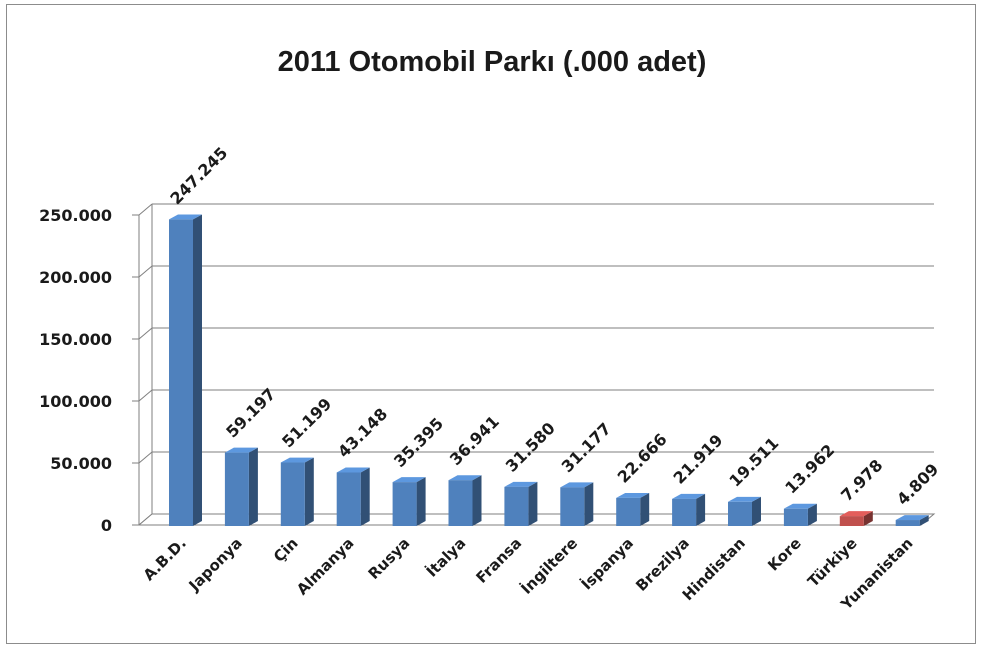 Image resolution: width=984 pixels, height=651 pixels. What do you see at coordinates (474, 440) in the screenshot?
I see `data-label: 36.941` at bounding box center [474, 440].